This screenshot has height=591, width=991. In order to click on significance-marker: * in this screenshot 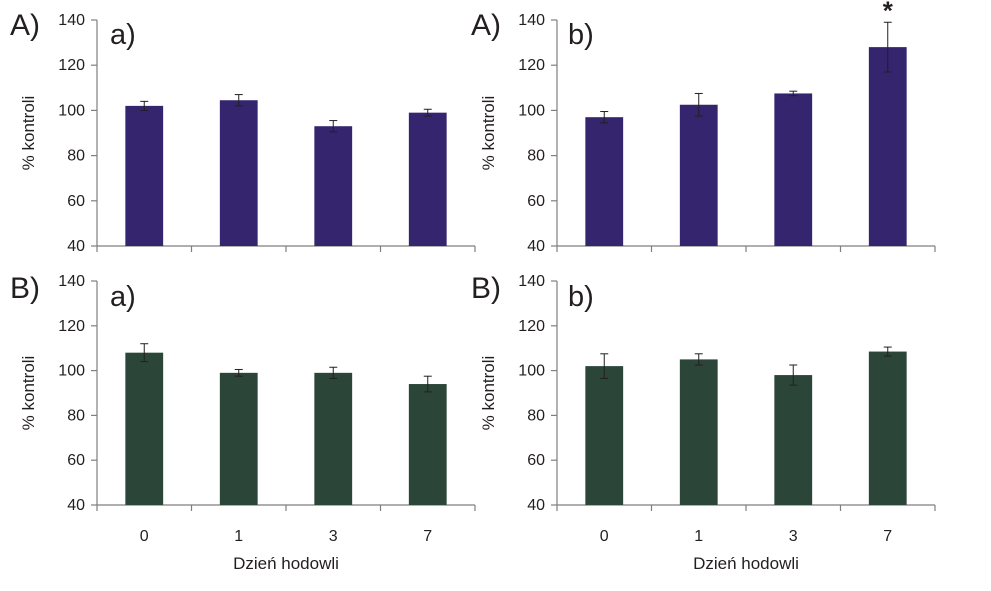, I will do `click(888, 12)`.